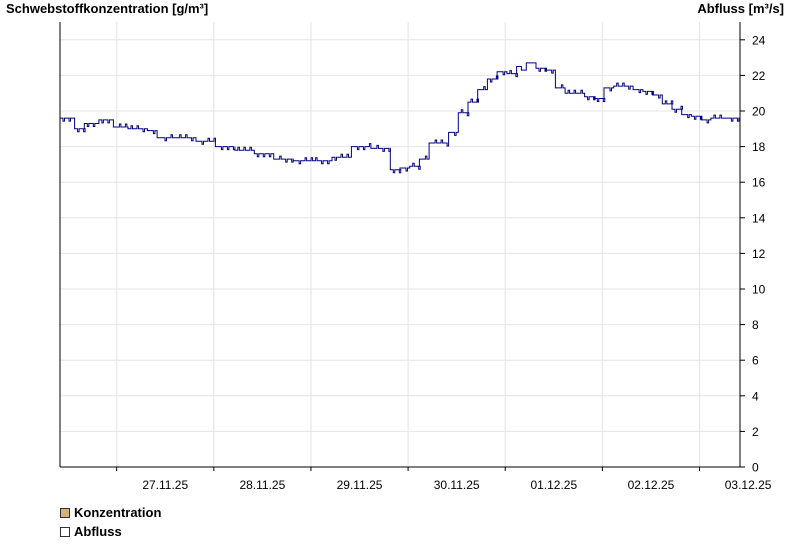 The height and width of the screenshot is (550, 800). What do you see at coordinates (65, 512) in the screenshot?
I see `legend-swatch-konzentration` at bounding box center [65, 512].